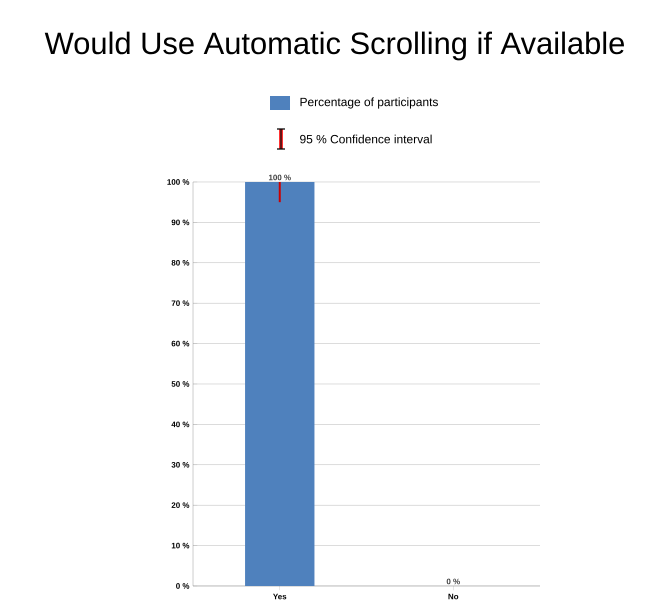  What do you see at coordinates (369, 103) in the screenshot?
I see `legend-label: Percentage of participants` at bounding box center [369, 103].